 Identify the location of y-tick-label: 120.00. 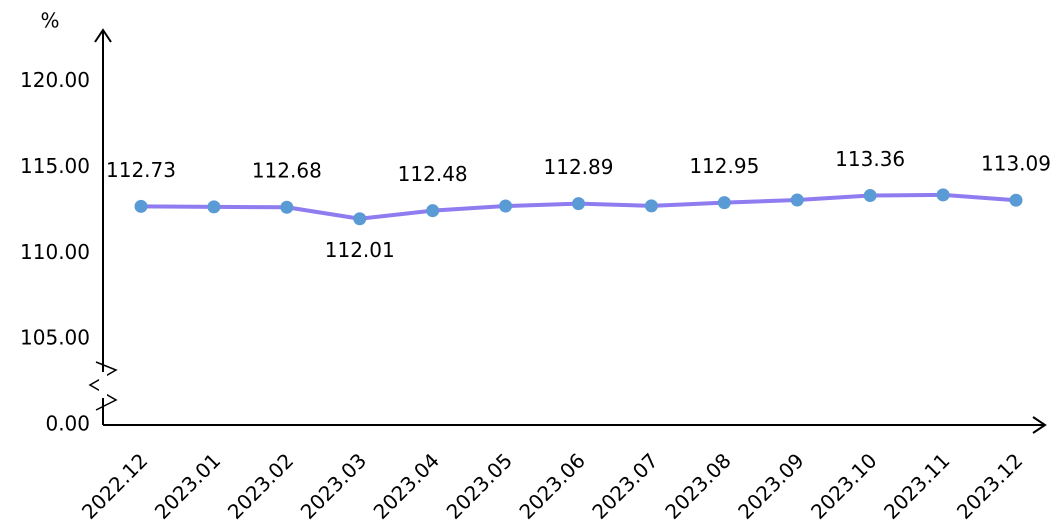
(55, 80).